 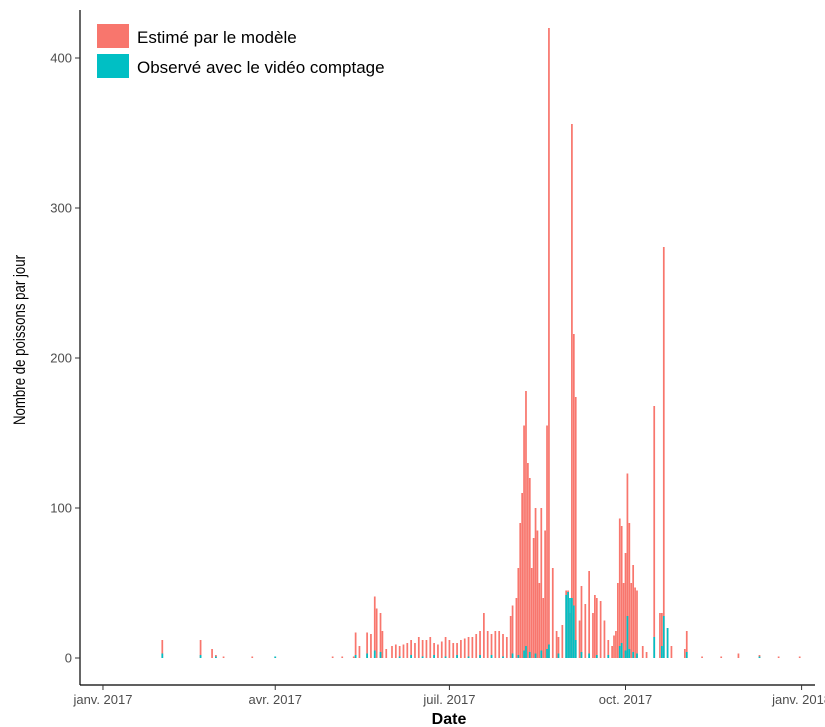 I want to click on x-axis-title: Date, so click(x=449, y=719).